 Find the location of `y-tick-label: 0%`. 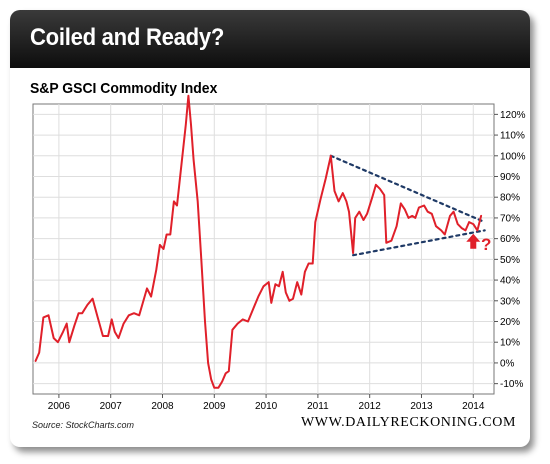

y-tick-label: 0% is located at coordinates (507, 363).